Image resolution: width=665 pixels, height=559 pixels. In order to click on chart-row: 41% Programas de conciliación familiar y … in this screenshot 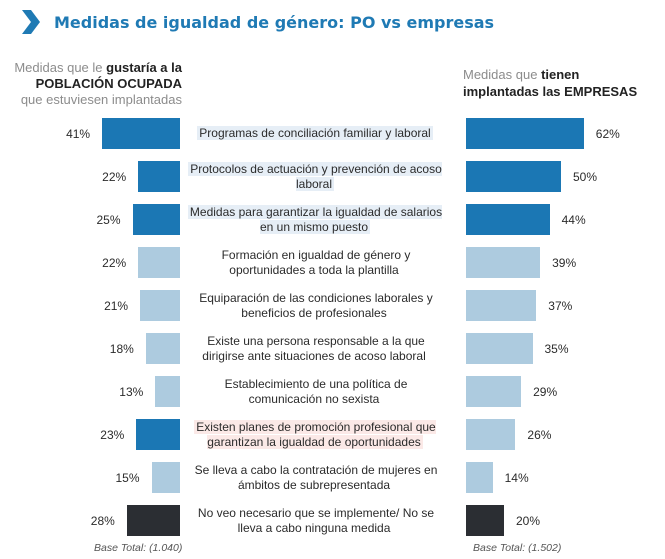, I will do `click(332, 135)`.